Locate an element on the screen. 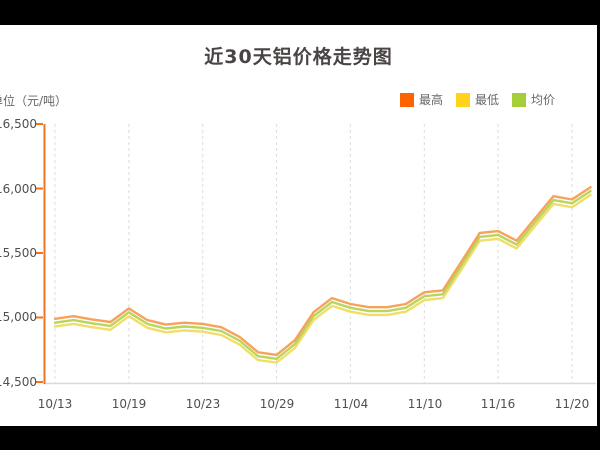 The image size is (600, 450). y-tick-label: 15,500 is located at coordinates (18, 253).